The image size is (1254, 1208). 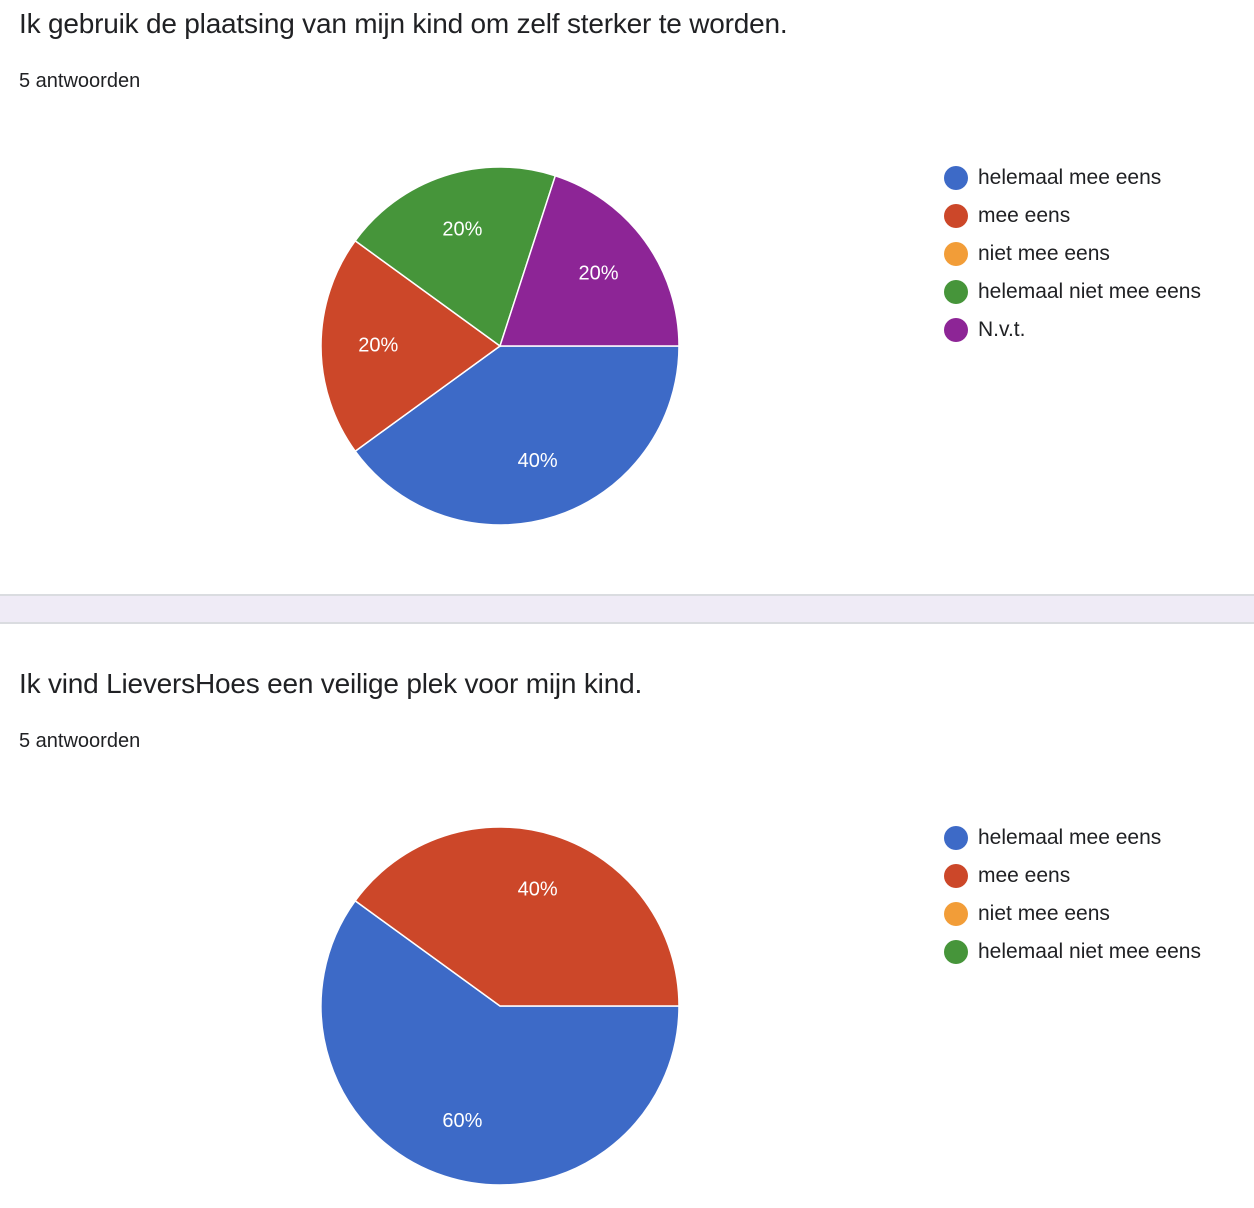 What do you see at coordinates (462, 1121) in the screenshot?
I see `slice-label: 60%` at bounding box center [462, 1121].